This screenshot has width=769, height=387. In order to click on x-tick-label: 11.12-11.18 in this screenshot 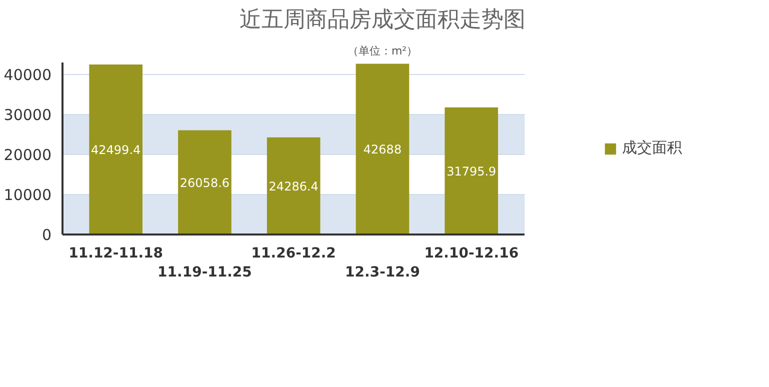, I will do `click(116, 254)`.